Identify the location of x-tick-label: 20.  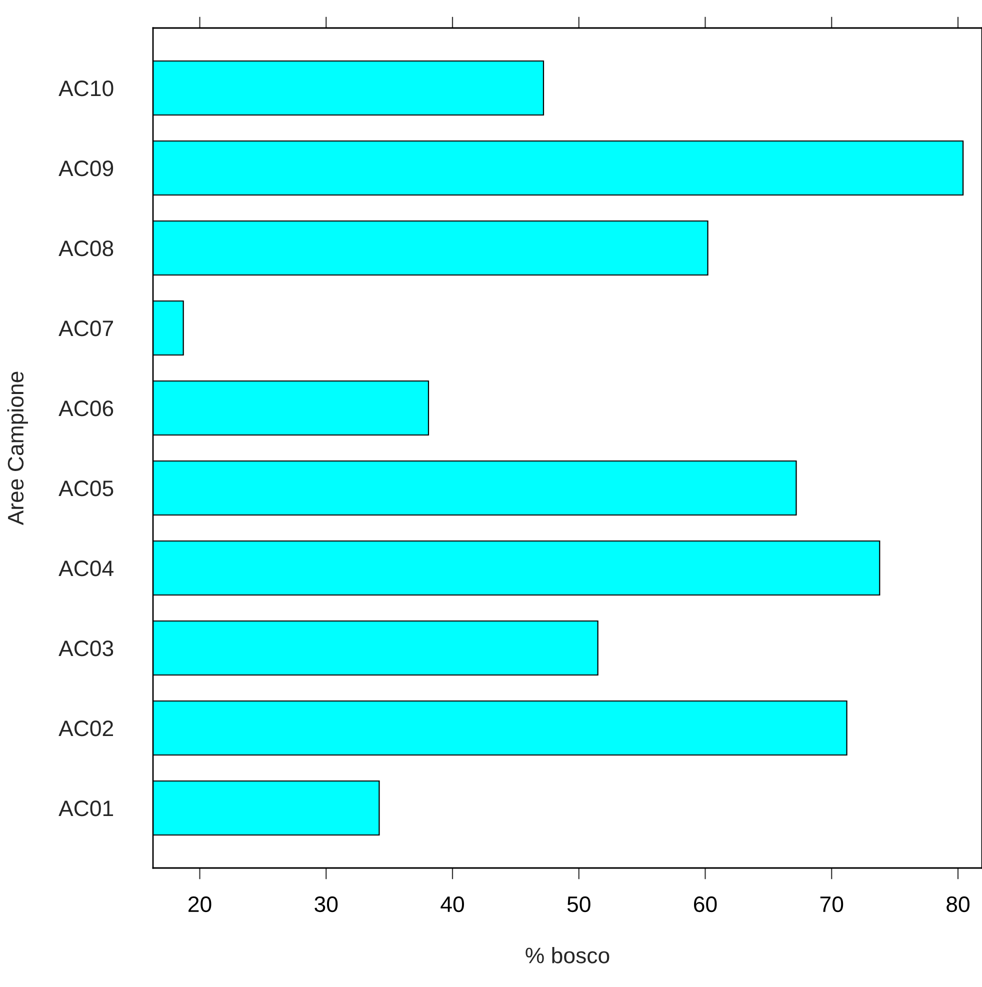
(200, 904).